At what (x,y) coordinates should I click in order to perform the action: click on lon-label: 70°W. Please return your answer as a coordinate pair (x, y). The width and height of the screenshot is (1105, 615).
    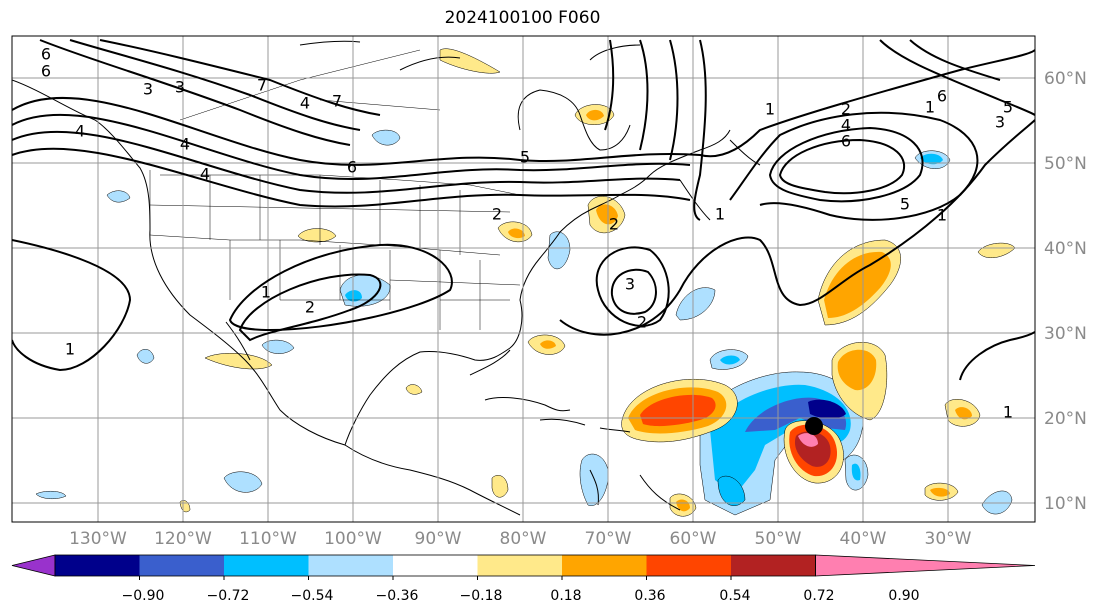
    Looking at the image, I should click on (608, 539).